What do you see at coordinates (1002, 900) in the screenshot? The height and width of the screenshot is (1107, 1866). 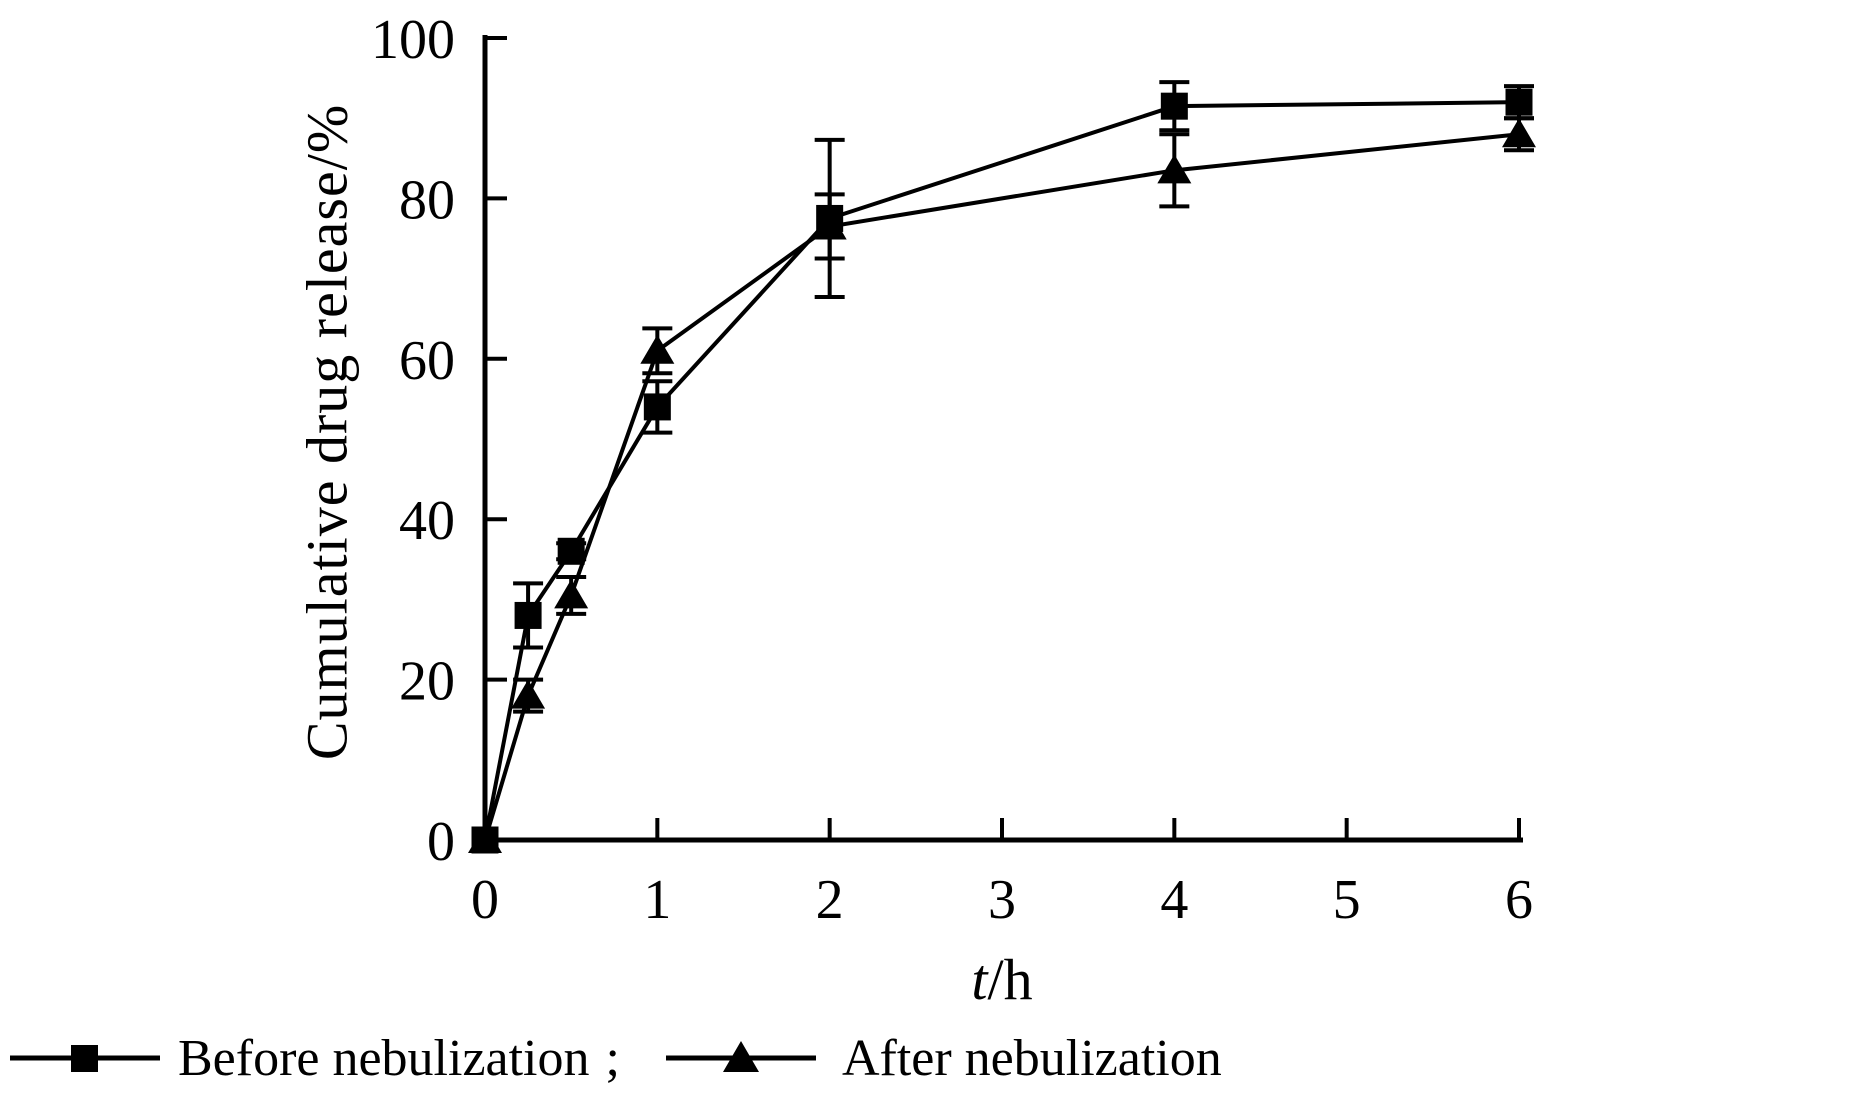 I see `x-tick-label: 3` at bounding box center [1002, 900].